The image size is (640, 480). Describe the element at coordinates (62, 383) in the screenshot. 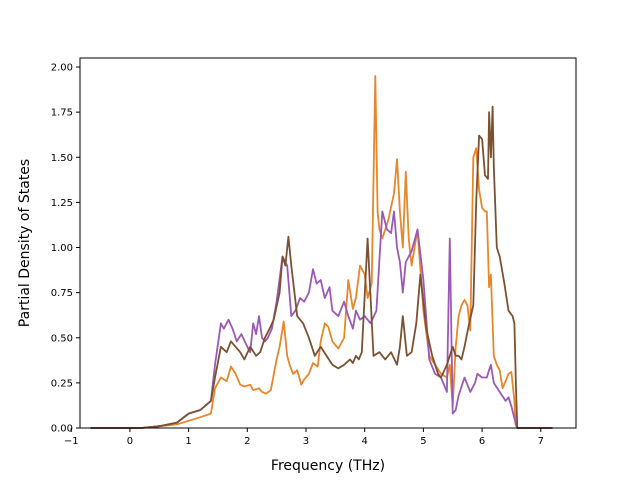

I see `y-tick-label: 0.25` at that location.